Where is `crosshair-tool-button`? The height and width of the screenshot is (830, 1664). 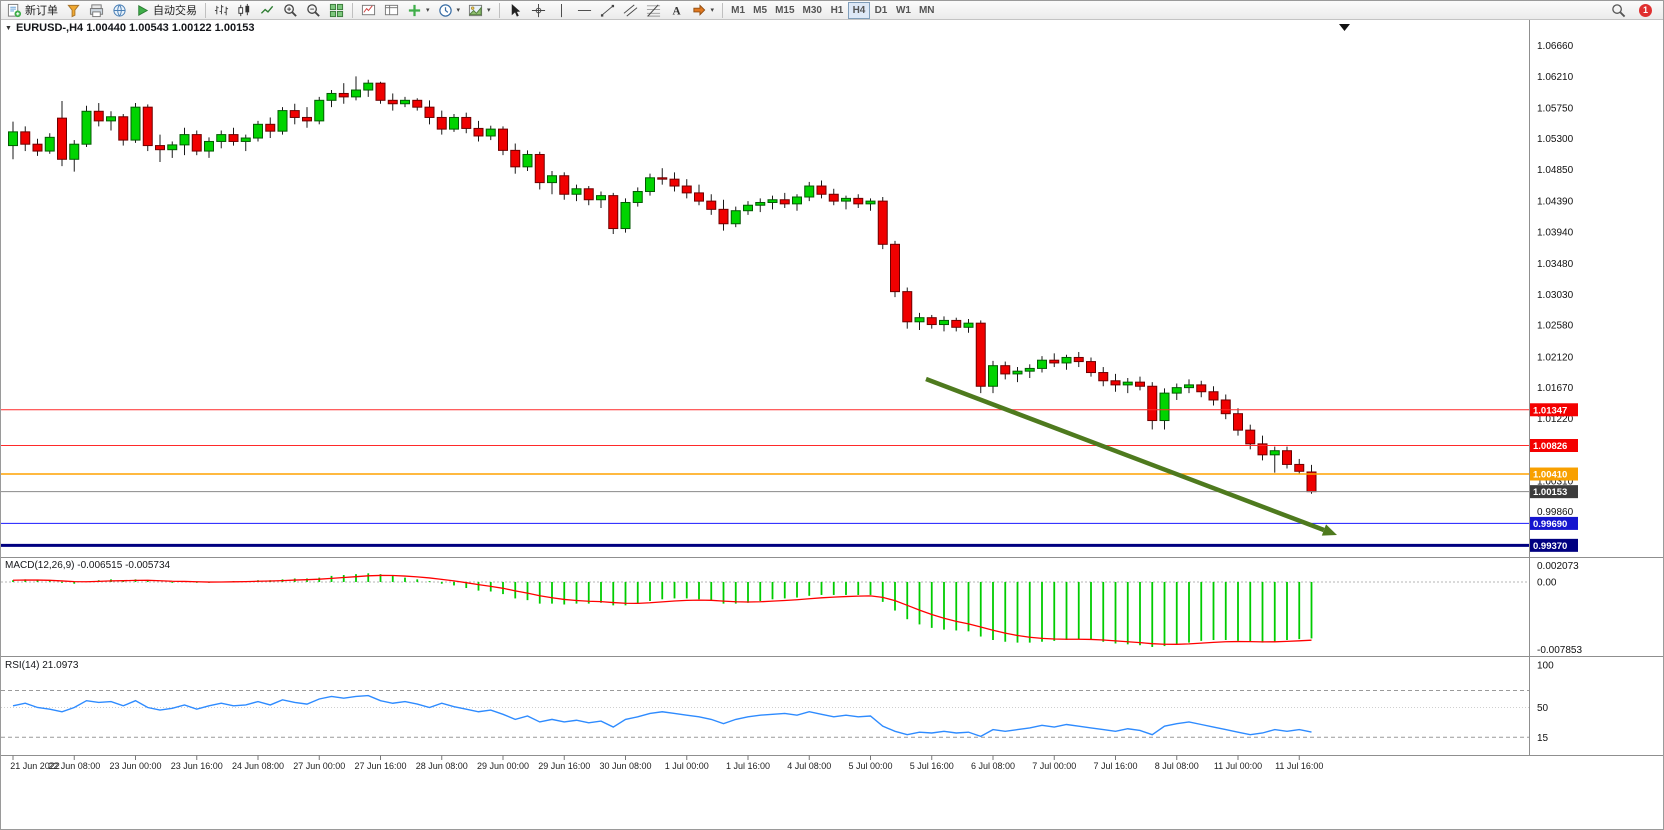 crosshair-tool-button is located at coordinates (538, 10).